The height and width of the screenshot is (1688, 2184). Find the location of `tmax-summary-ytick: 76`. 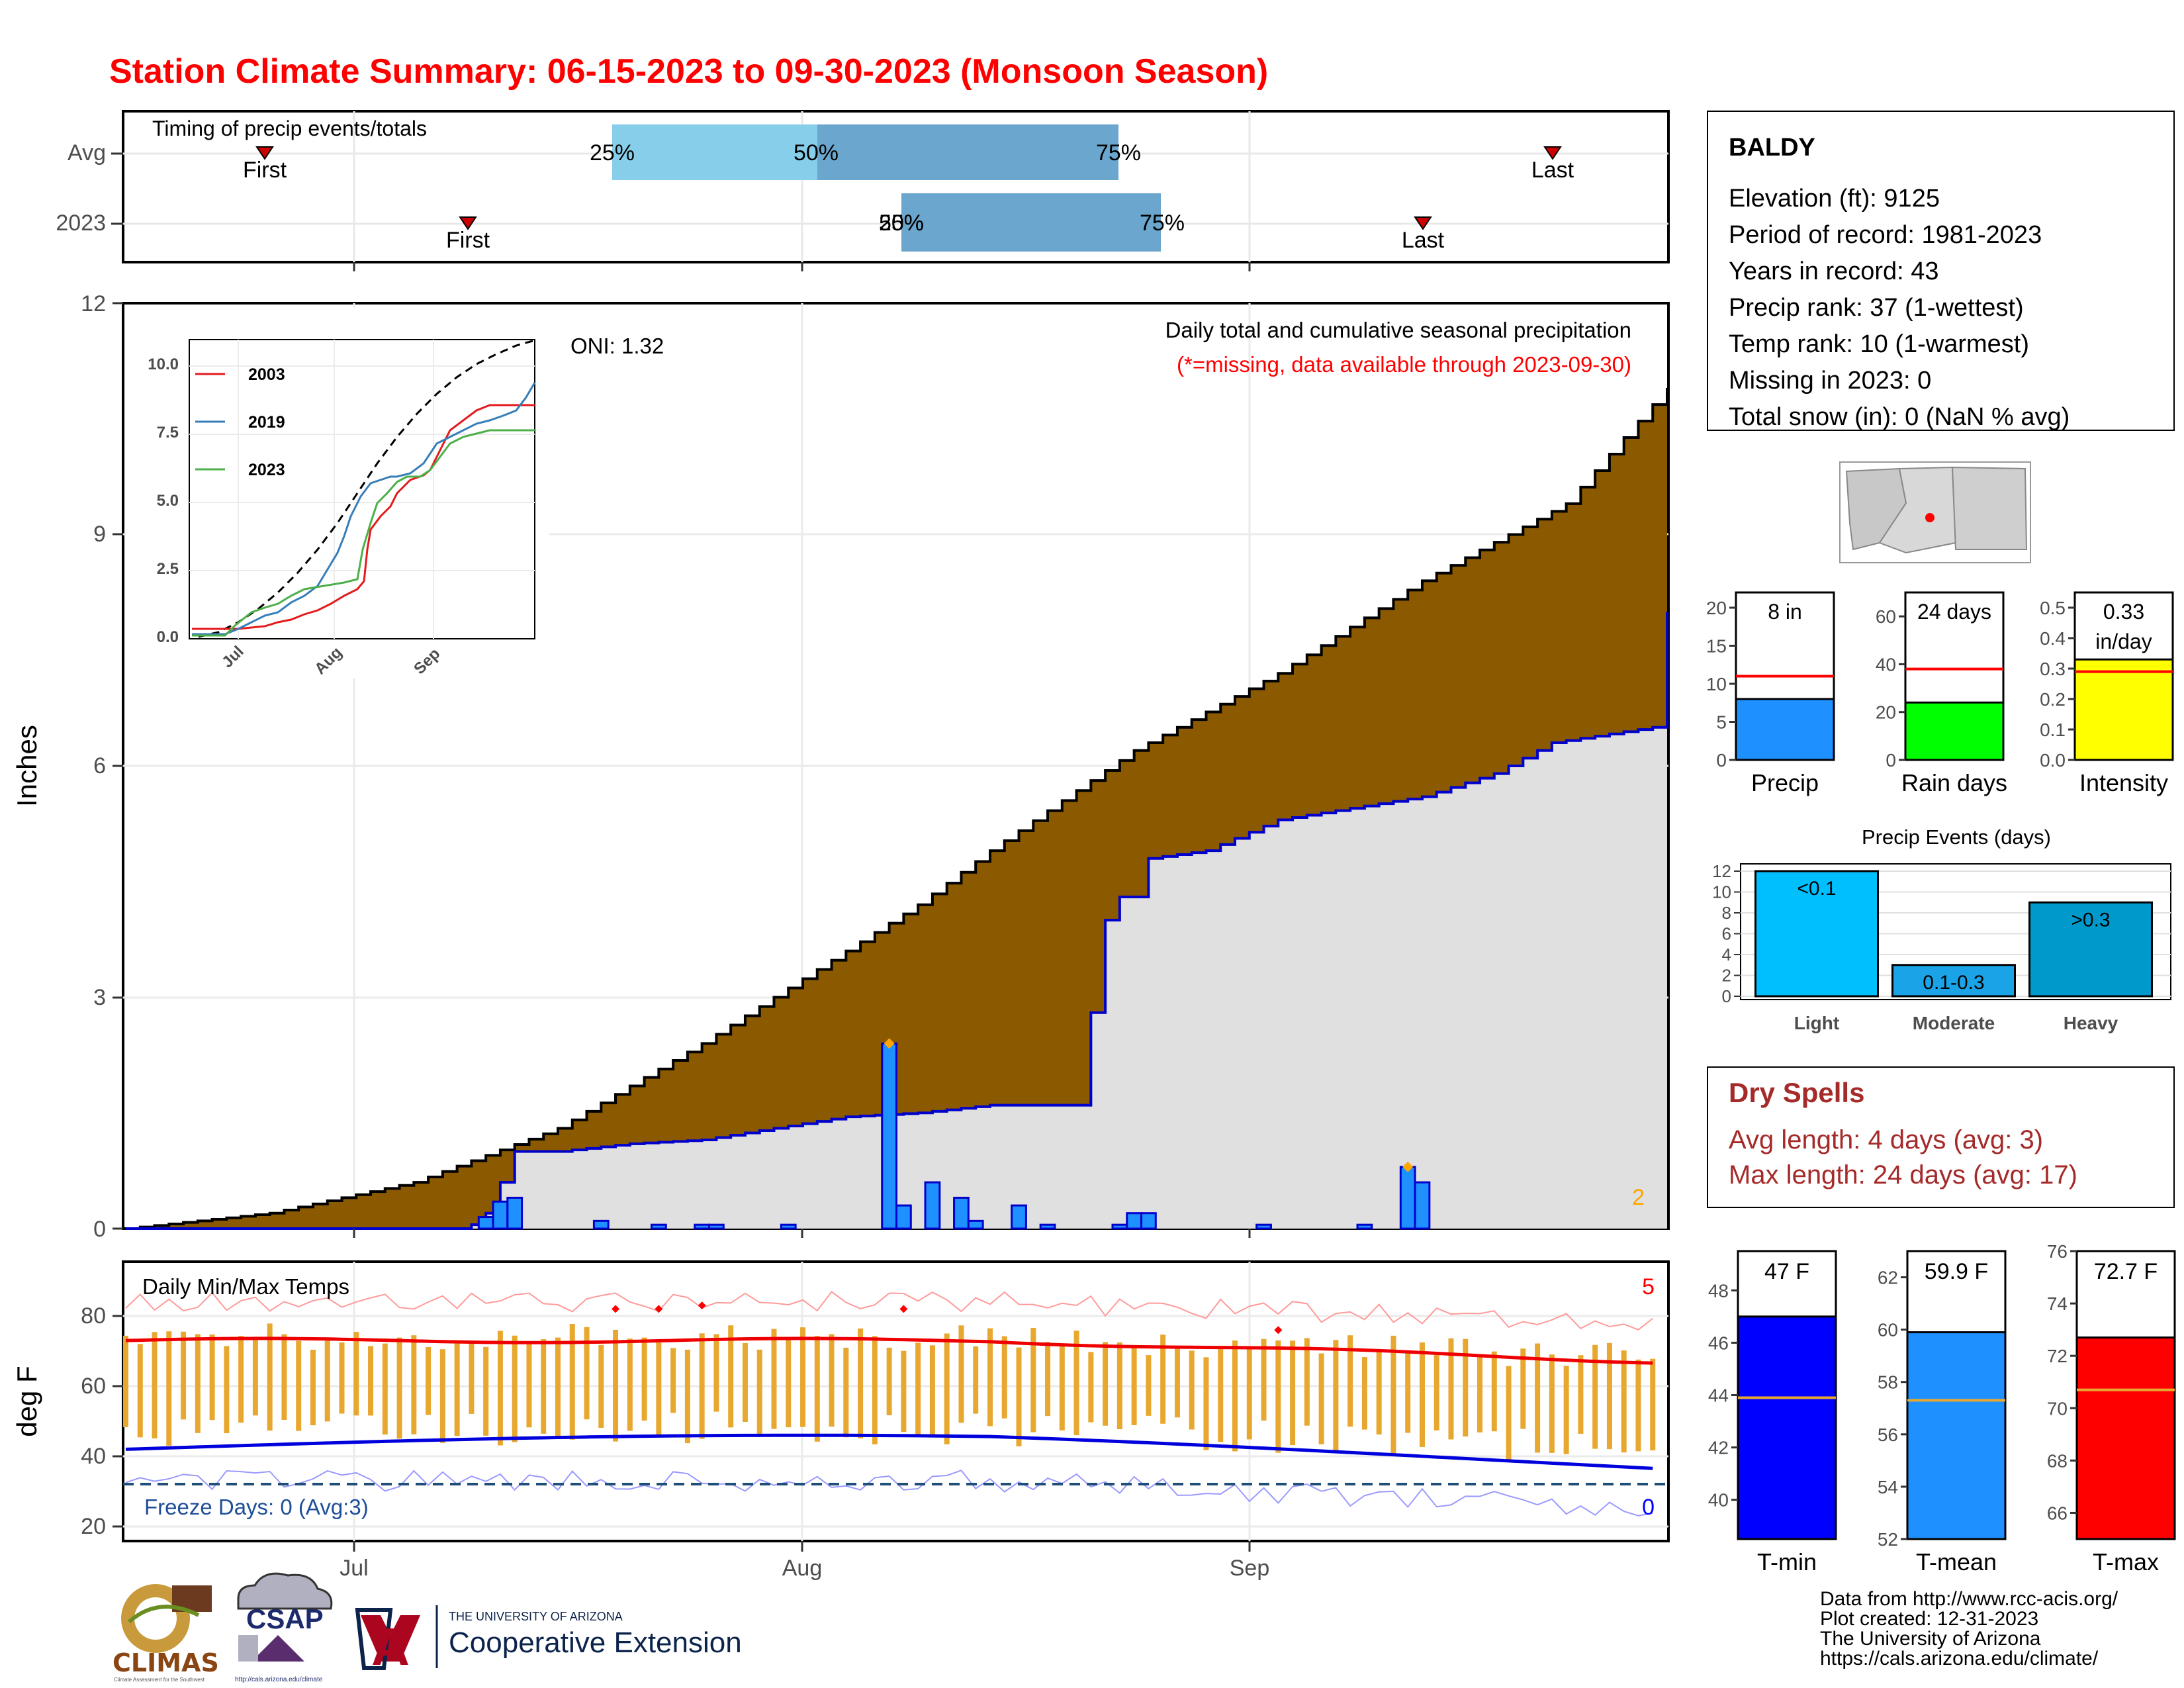

tmax-summary-ytick: 76 is located at coordinates (2057, 1251).